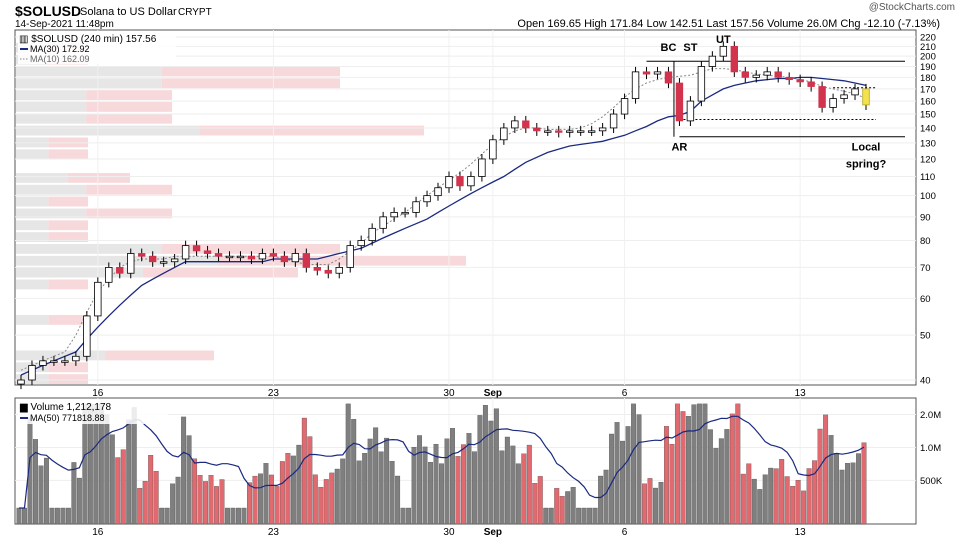  What do you see at coordinates (866, 165) in the screenshot?
I see `annotation-label: spring?` at bounding box center [866, 165].